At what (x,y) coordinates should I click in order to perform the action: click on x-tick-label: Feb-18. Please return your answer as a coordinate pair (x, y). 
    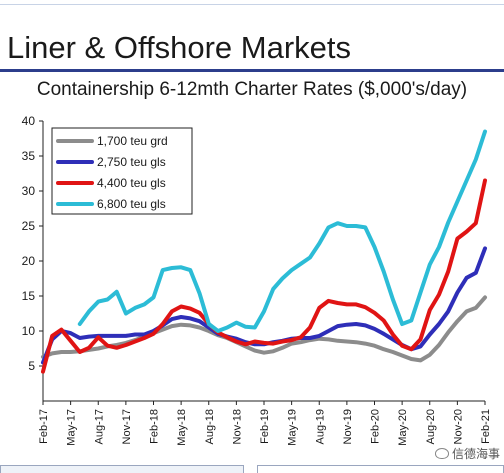
    Looking at the image, I should click on (155, 426).